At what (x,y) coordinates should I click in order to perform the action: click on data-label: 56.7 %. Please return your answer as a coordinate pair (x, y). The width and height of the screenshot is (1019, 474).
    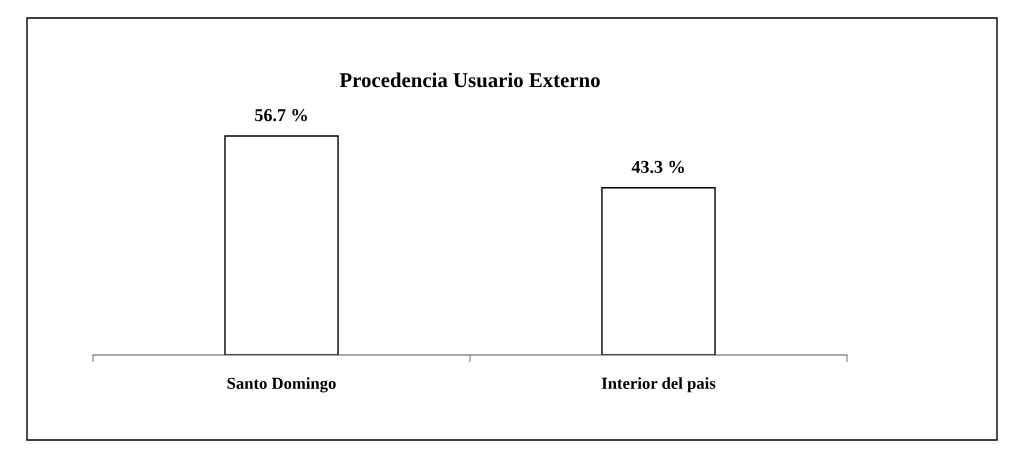
    Looking at the image, I should click on (281, 115).